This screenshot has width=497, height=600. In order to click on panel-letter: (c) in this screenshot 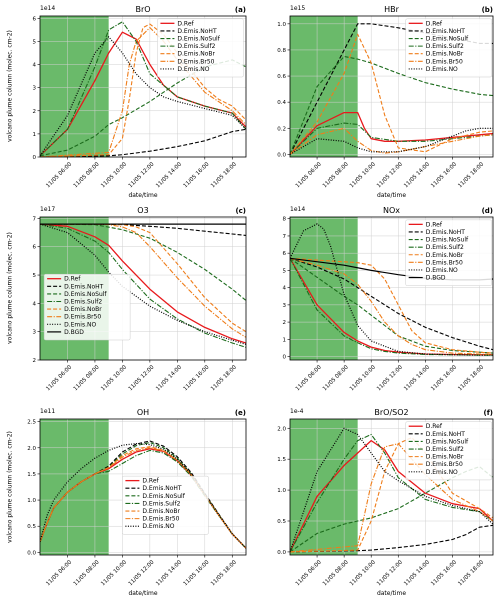, I will do `click(240, 211)`.